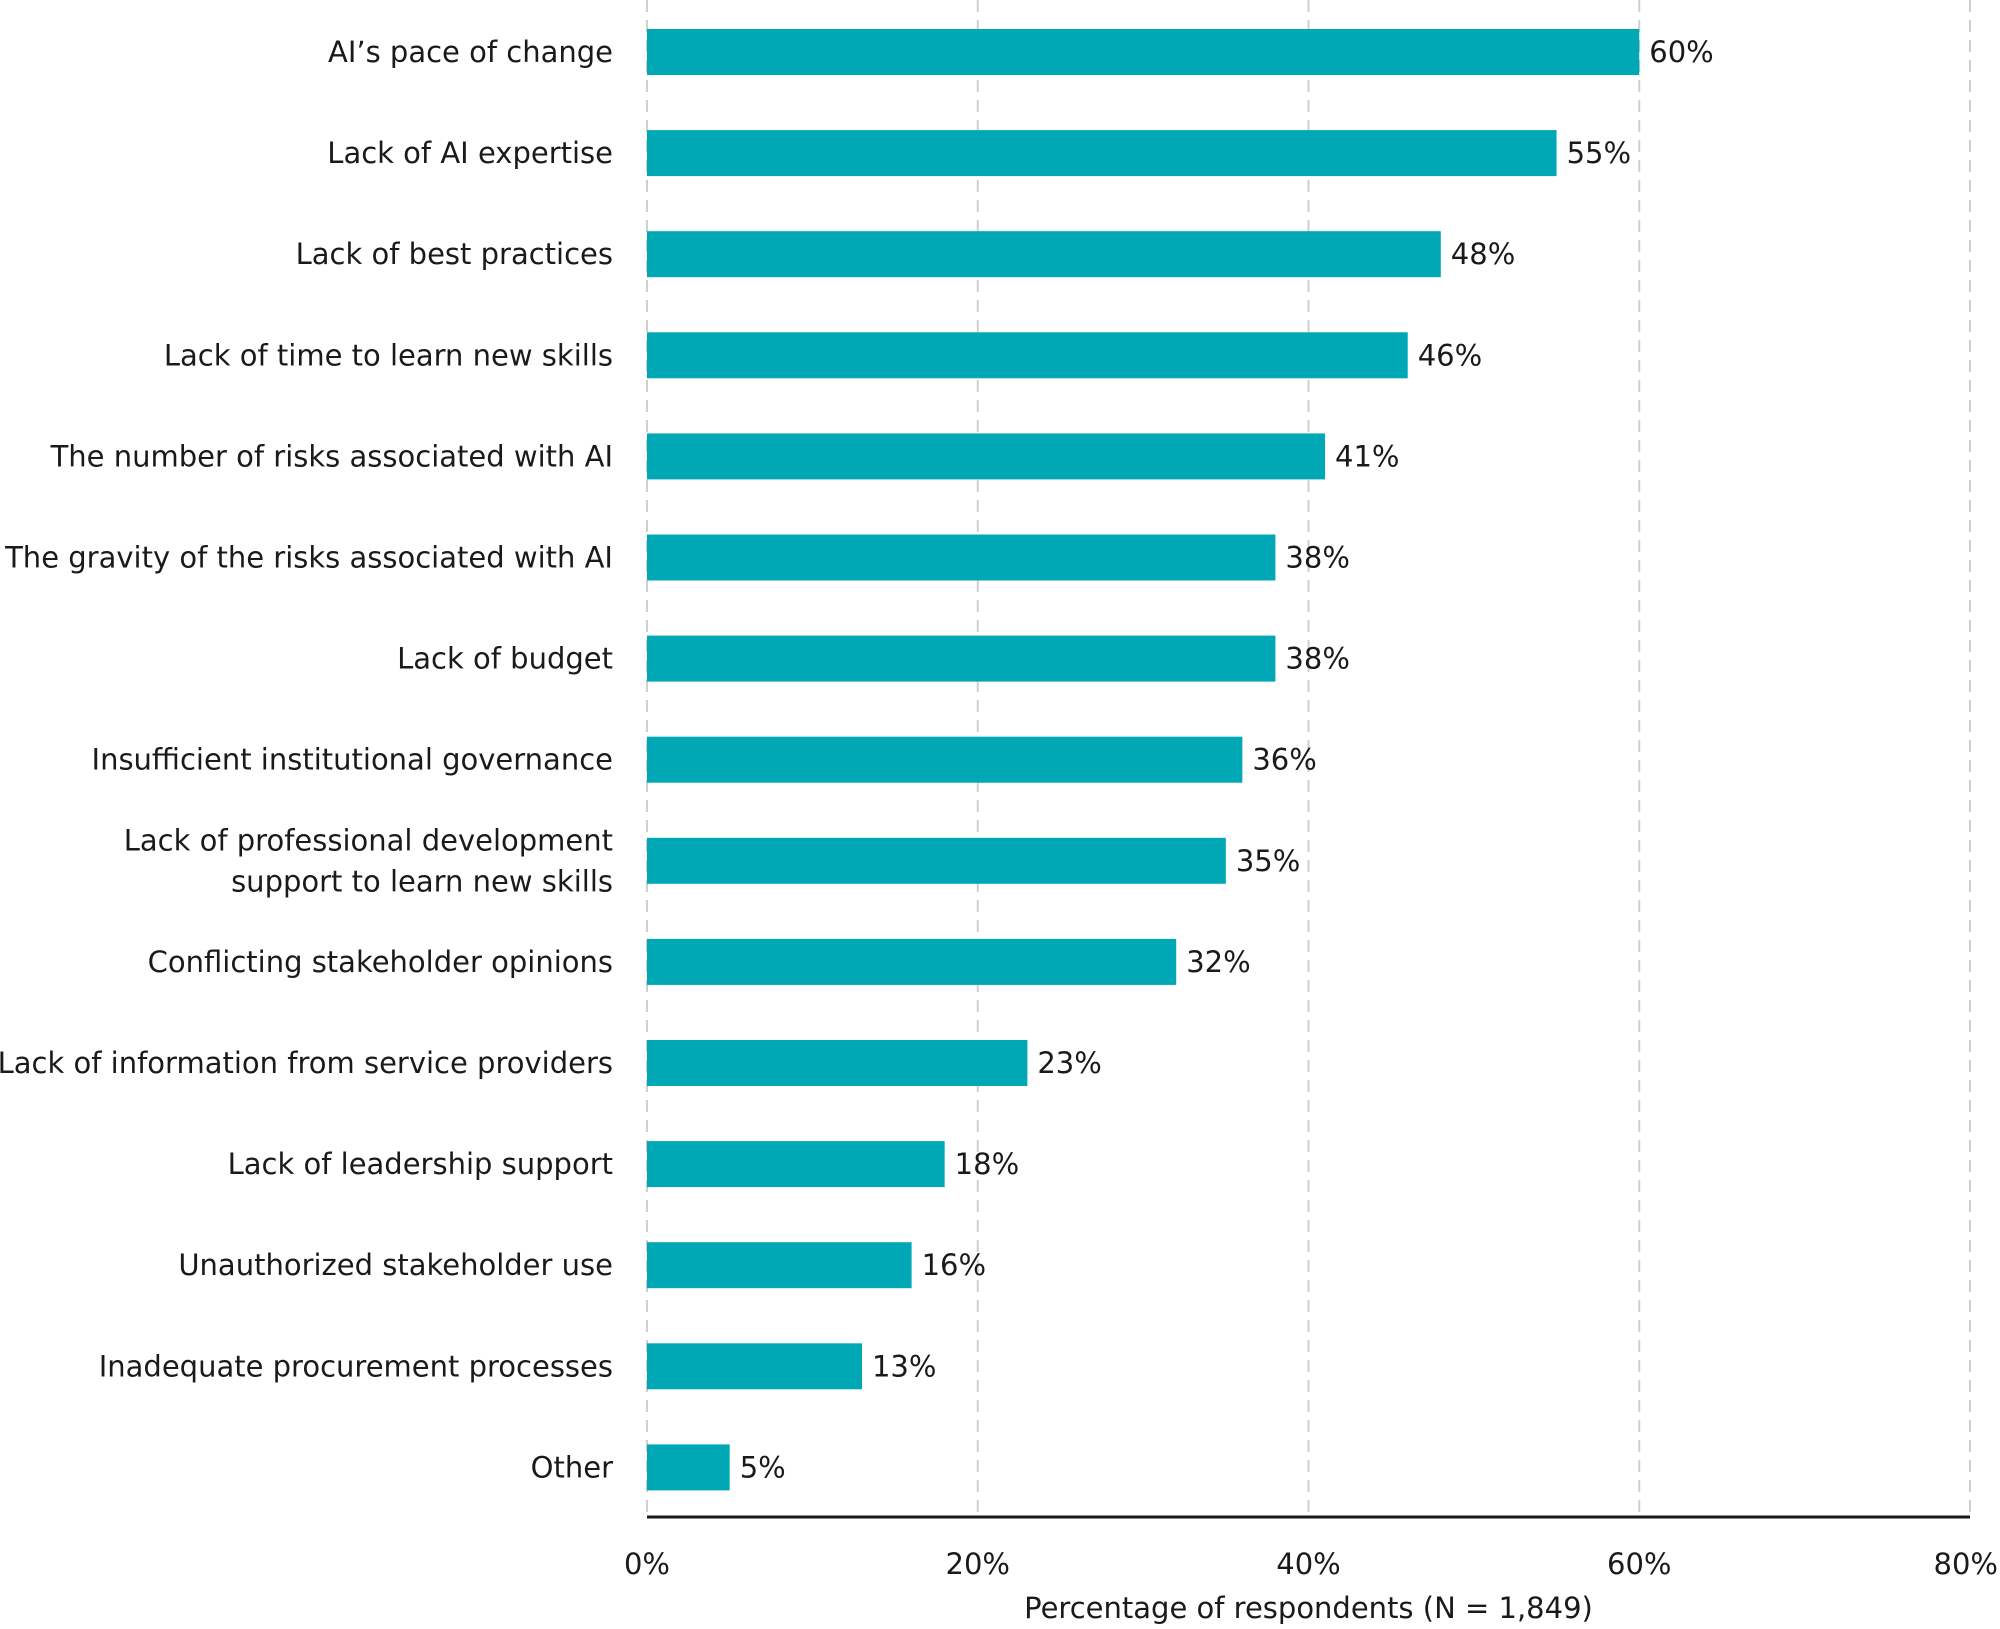 The width and height of the screenshot is (2000, 1629). I want to click on category-label: Lack of time to learn new skills, so click(388, 355).